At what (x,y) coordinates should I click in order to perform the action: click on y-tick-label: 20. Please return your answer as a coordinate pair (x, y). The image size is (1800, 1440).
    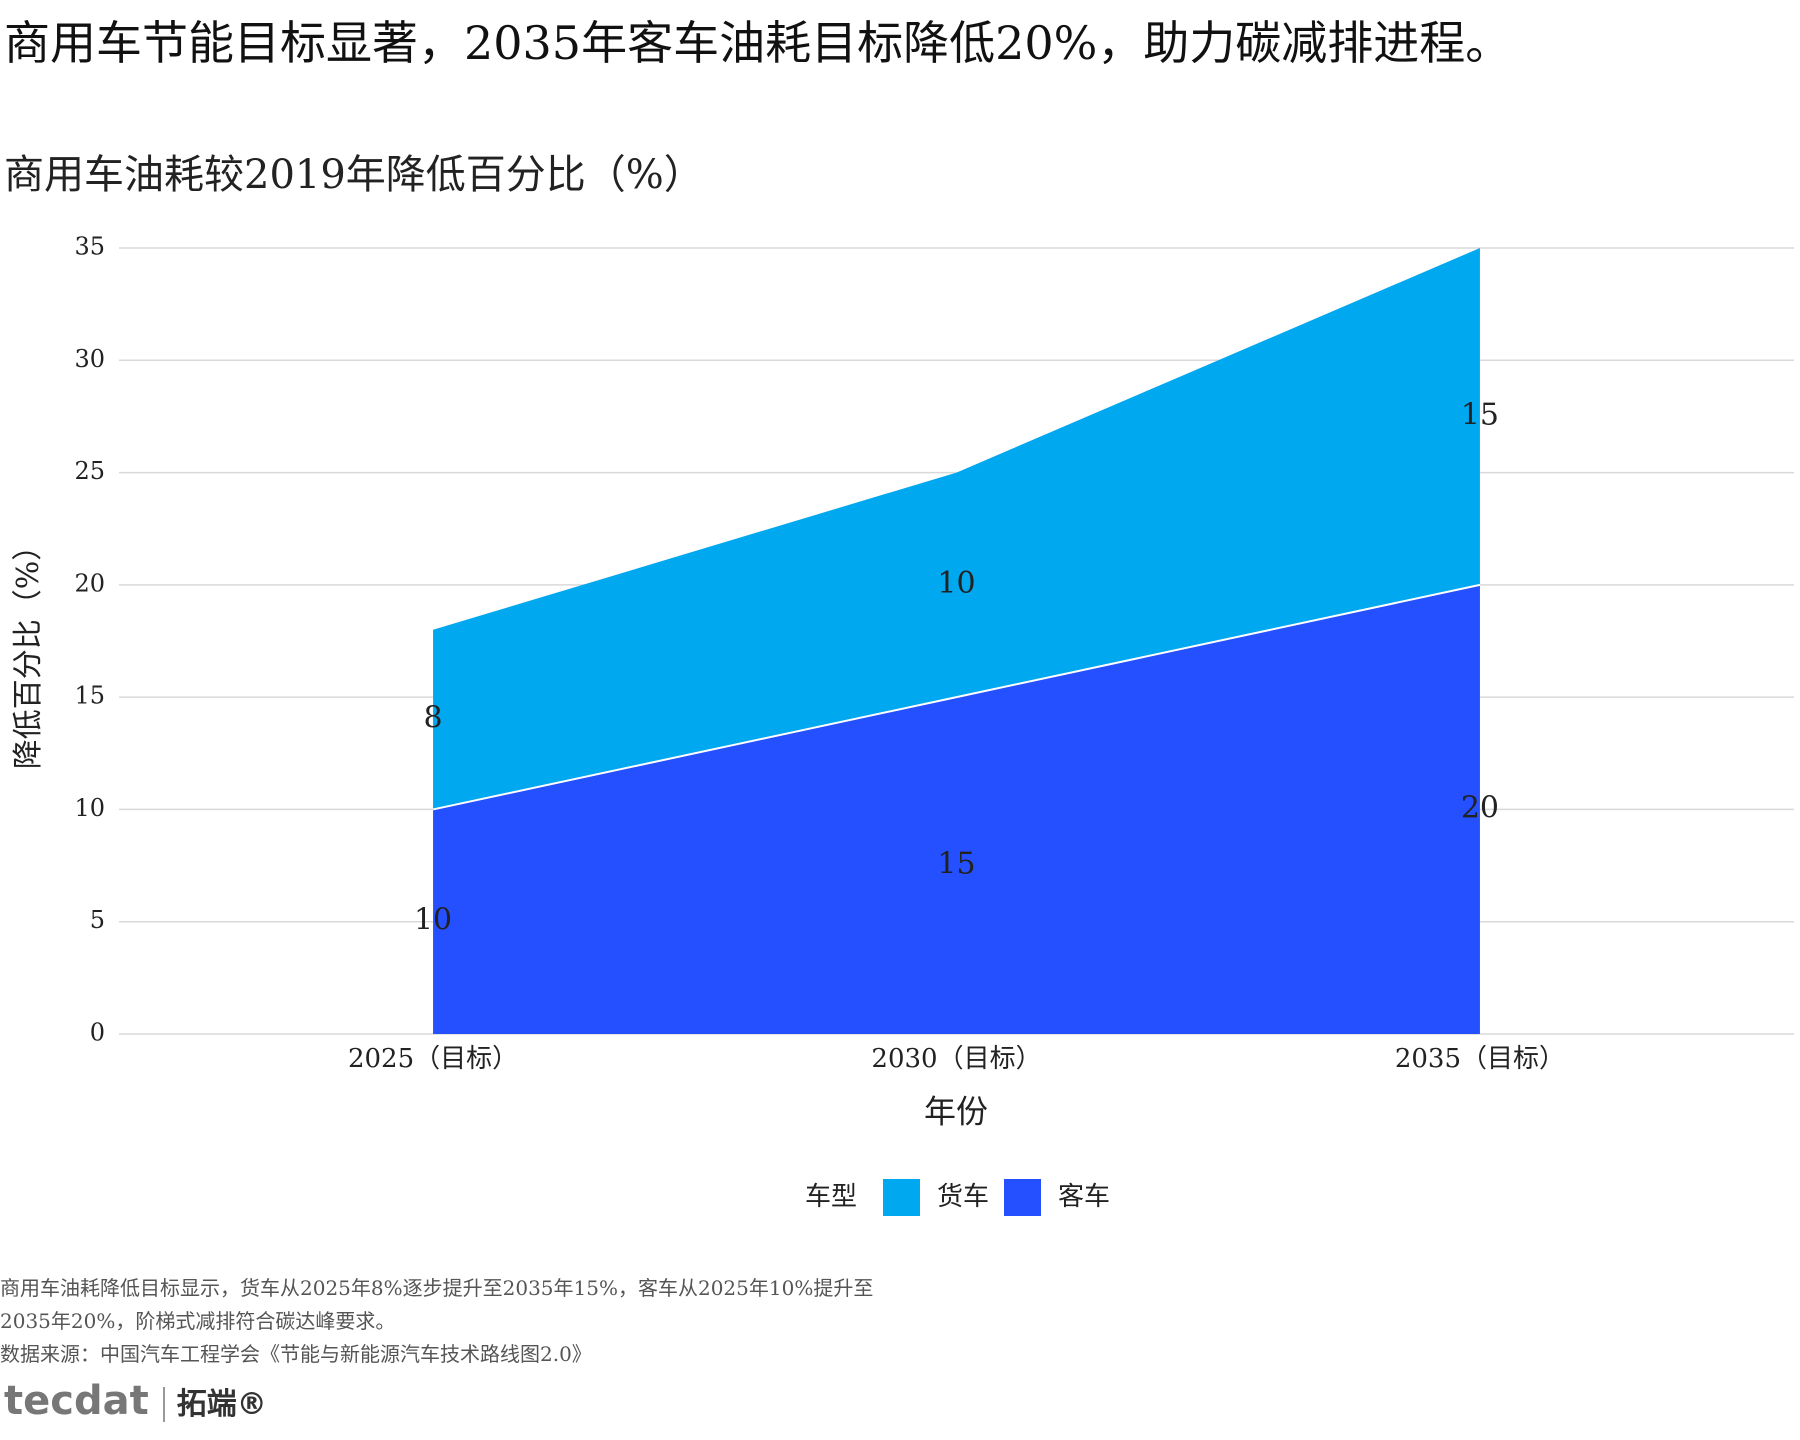
    Looking at the image, I should click on (89, 583).